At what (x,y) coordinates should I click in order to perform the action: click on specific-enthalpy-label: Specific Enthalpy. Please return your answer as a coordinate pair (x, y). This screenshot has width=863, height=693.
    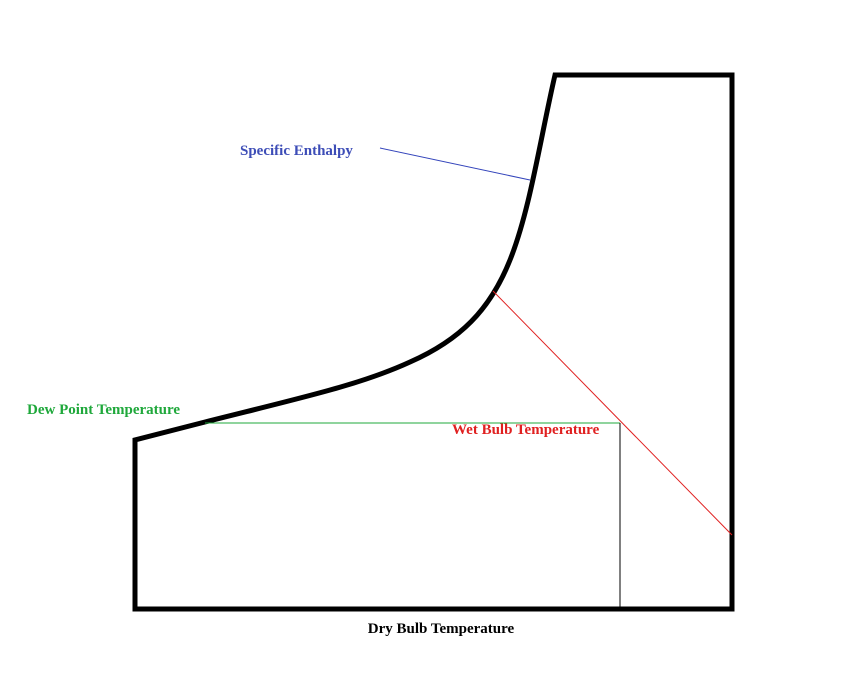
    Looking at the image, I should click on (296, 151).